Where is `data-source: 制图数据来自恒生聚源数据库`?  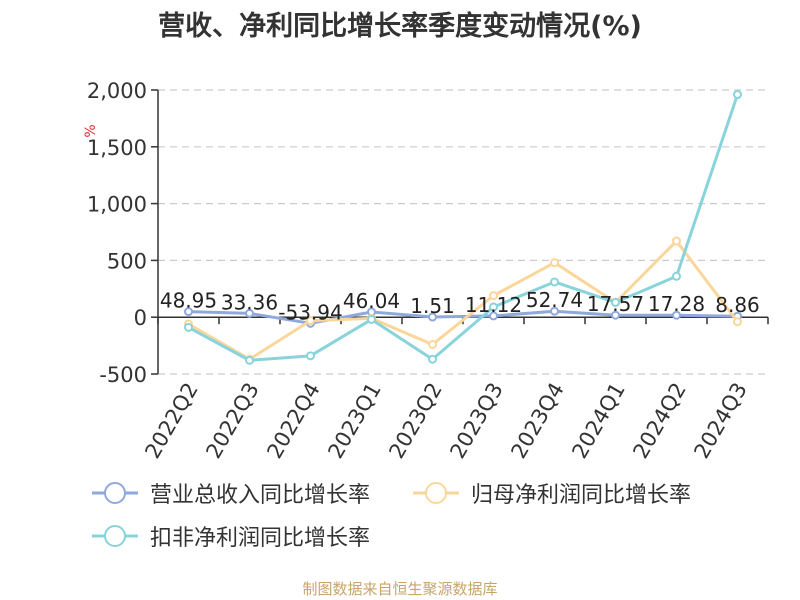 data-source: 制图数据来自恒生聚源数据库 is located at coordinates (400, 589).